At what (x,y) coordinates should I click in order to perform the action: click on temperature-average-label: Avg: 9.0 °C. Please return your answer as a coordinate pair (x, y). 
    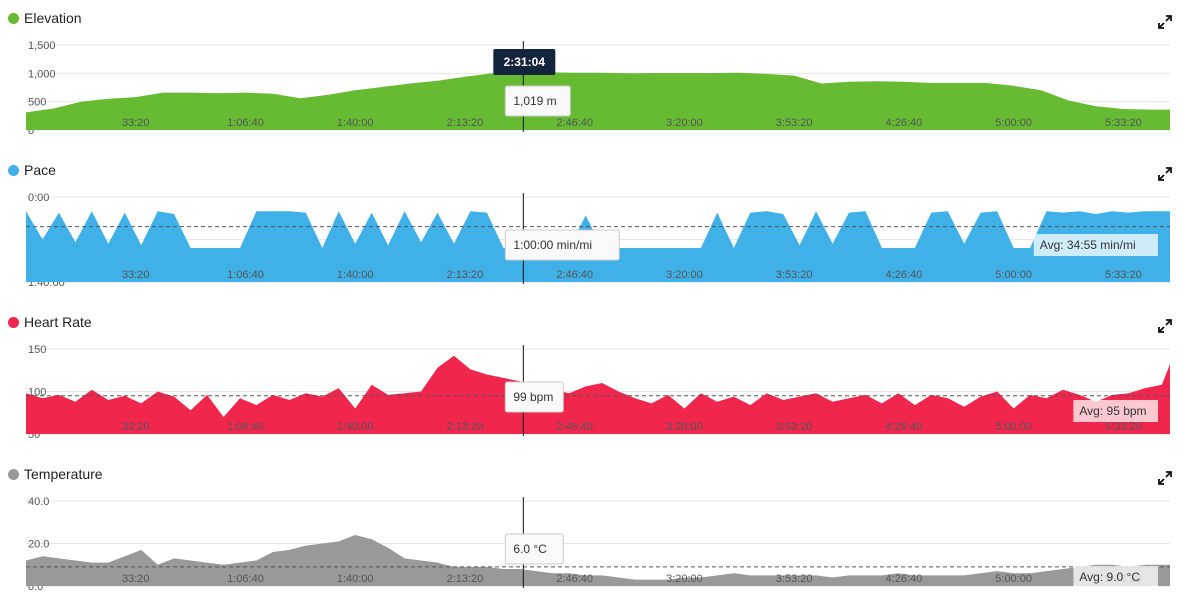
    Looking at the image, I should click on (1109, 577).